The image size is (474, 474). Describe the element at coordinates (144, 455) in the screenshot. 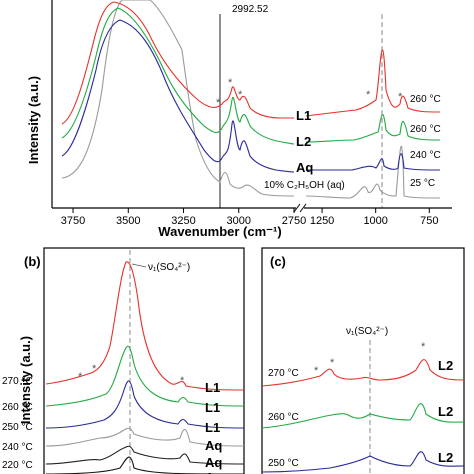

I see `curve-b-aq-220c` at that location.